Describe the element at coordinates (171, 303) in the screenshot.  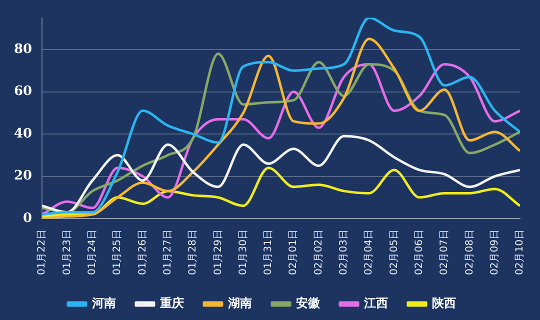
I see `legend-label: 重庆` at that location.